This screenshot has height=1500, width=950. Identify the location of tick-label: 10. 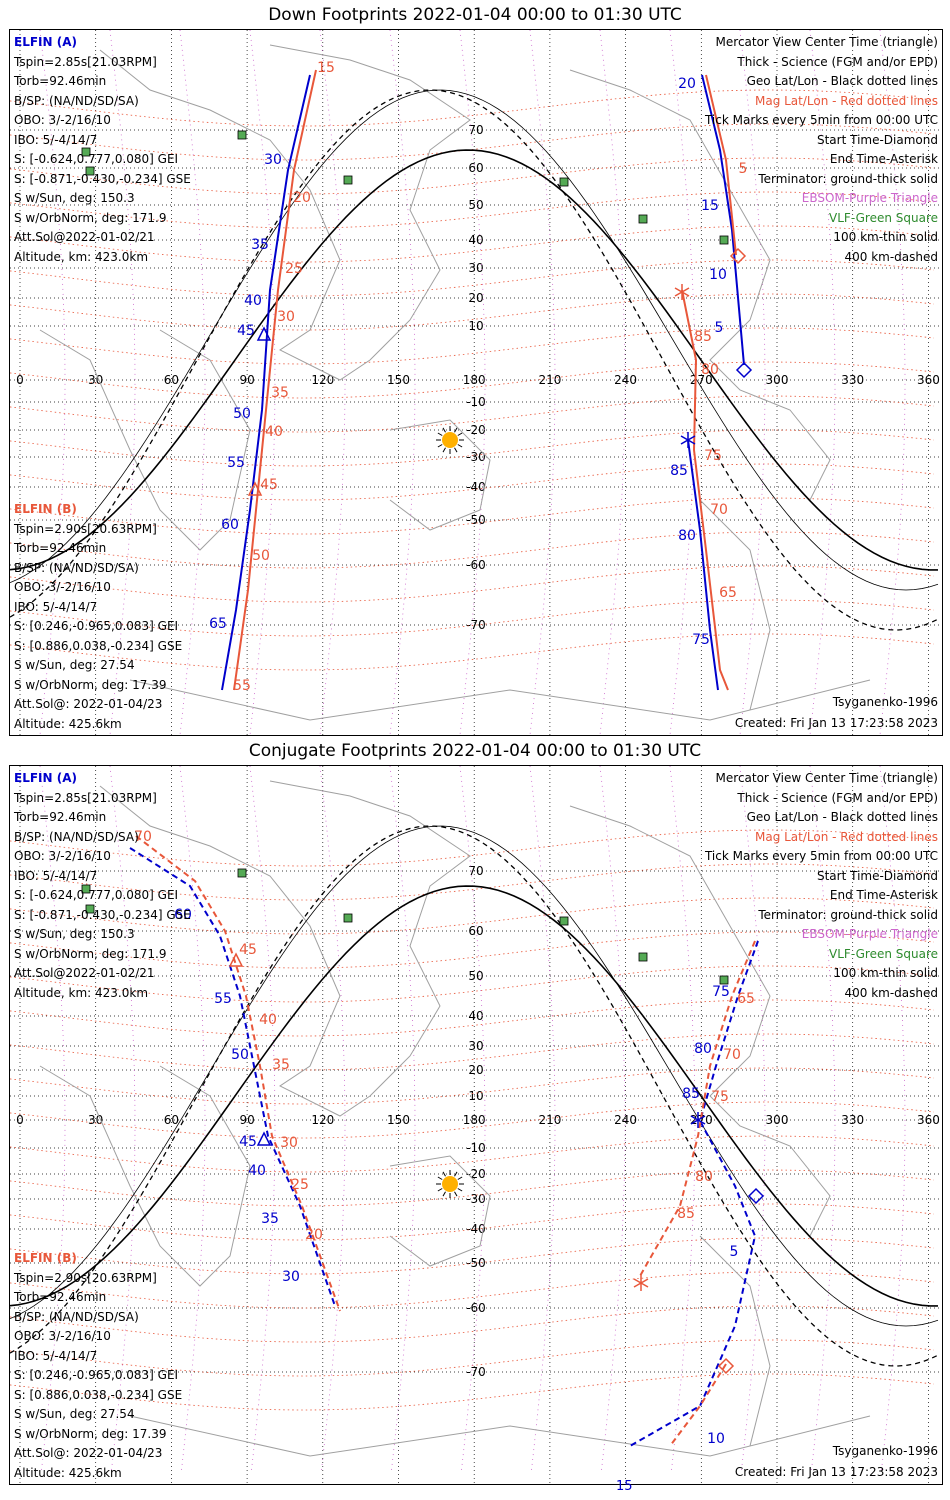
(716, 1439).